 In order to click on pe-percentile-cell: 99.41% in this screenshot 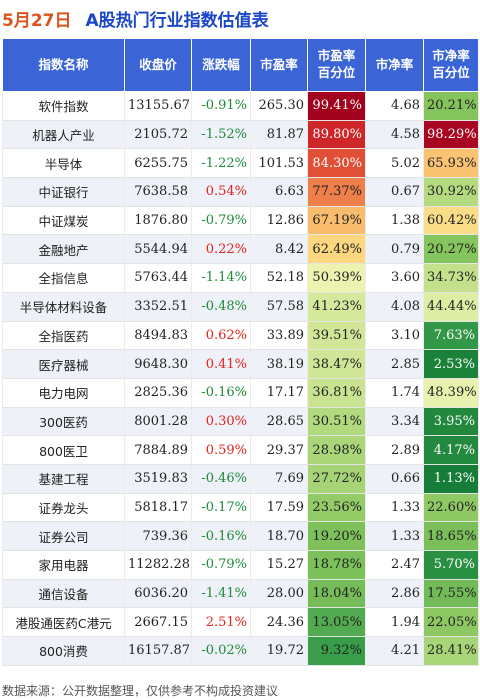, I will do `click(336, 106)`.